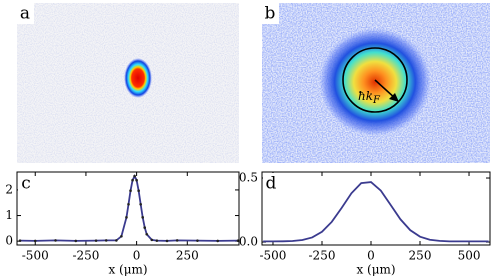  Describe the element at coordinates (9, 215) in the screenshot. I see `y-tick-label: 1` at that location.